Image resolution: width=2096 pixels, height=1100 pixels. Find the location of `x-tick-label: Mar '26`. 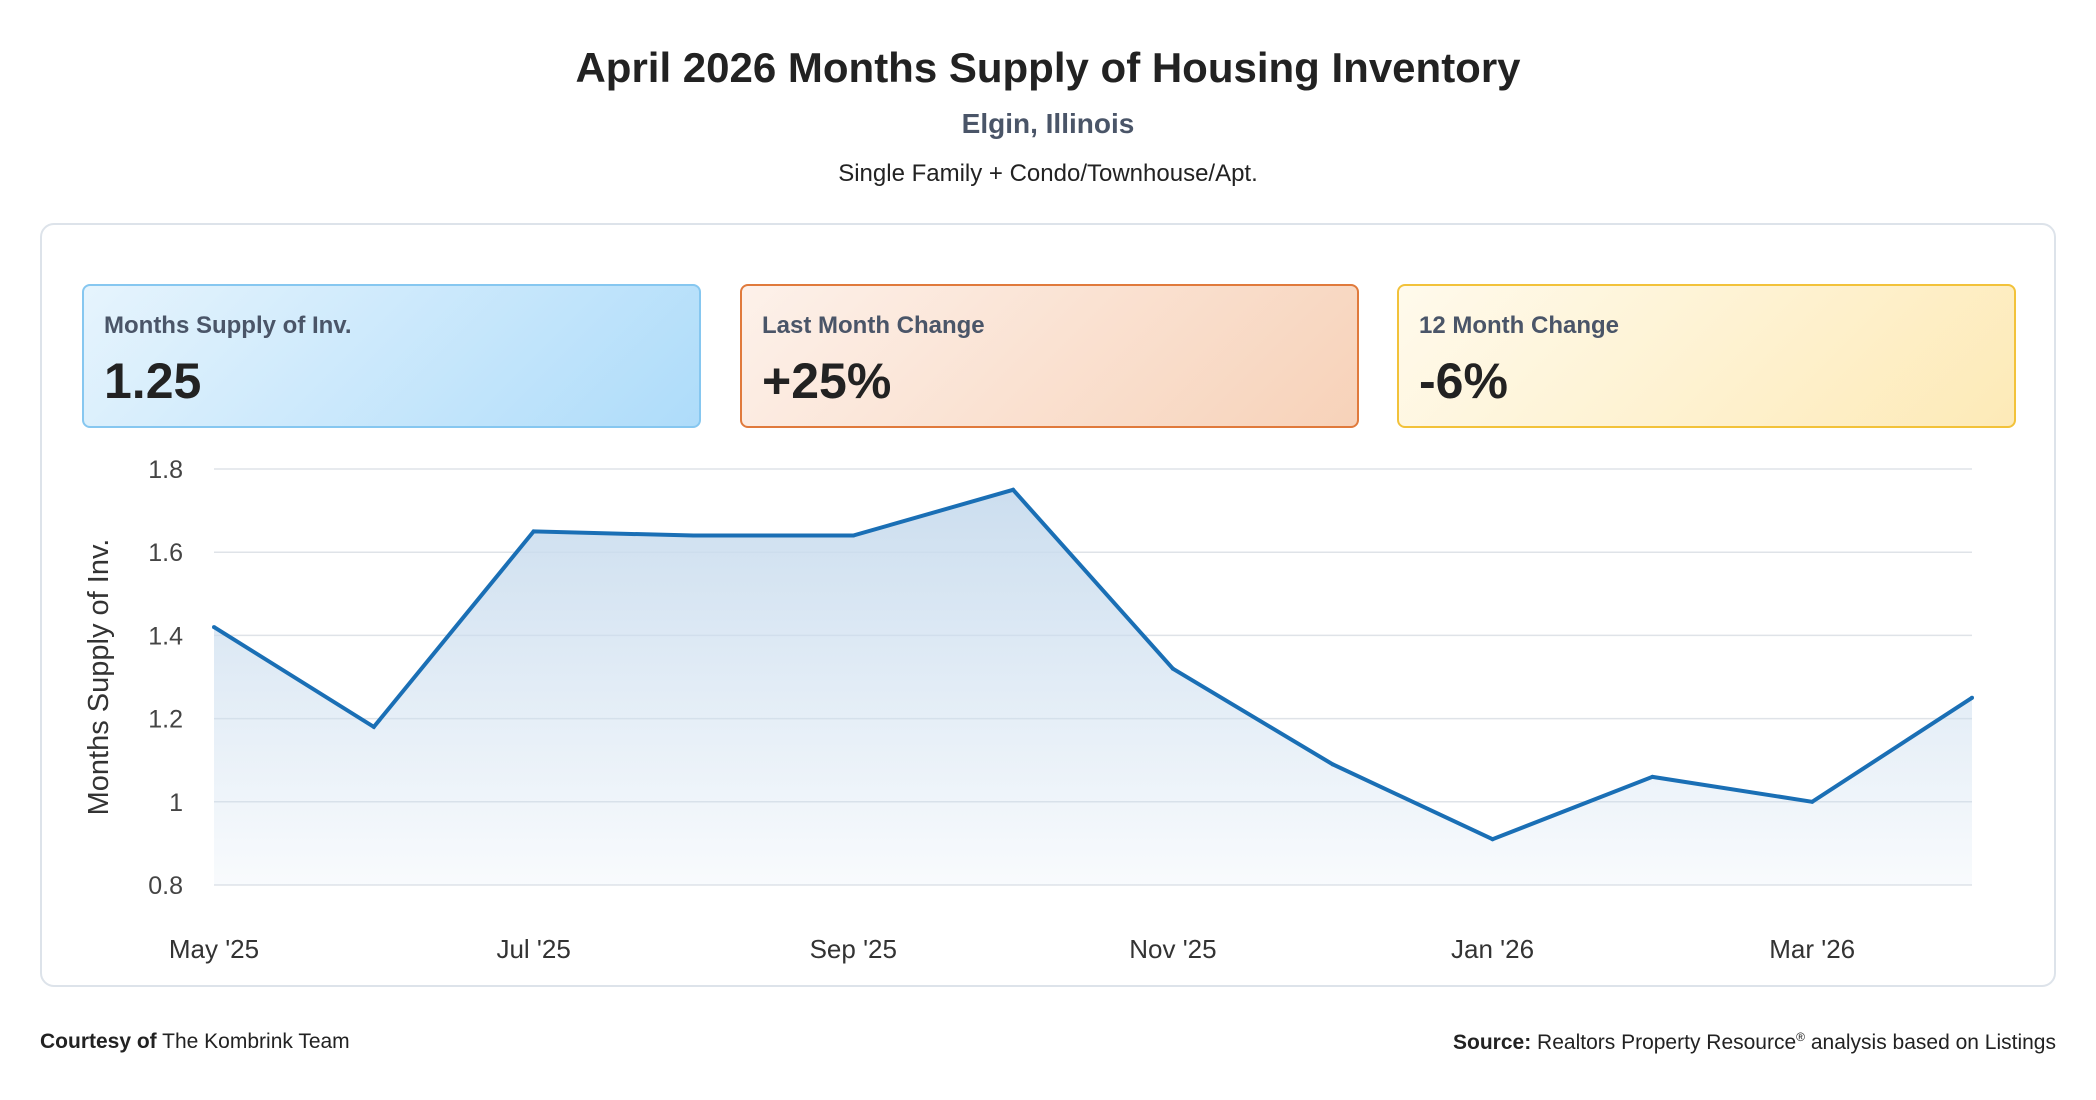

x-tick-label: Mar '26 is located at coordinates (1812, 949).